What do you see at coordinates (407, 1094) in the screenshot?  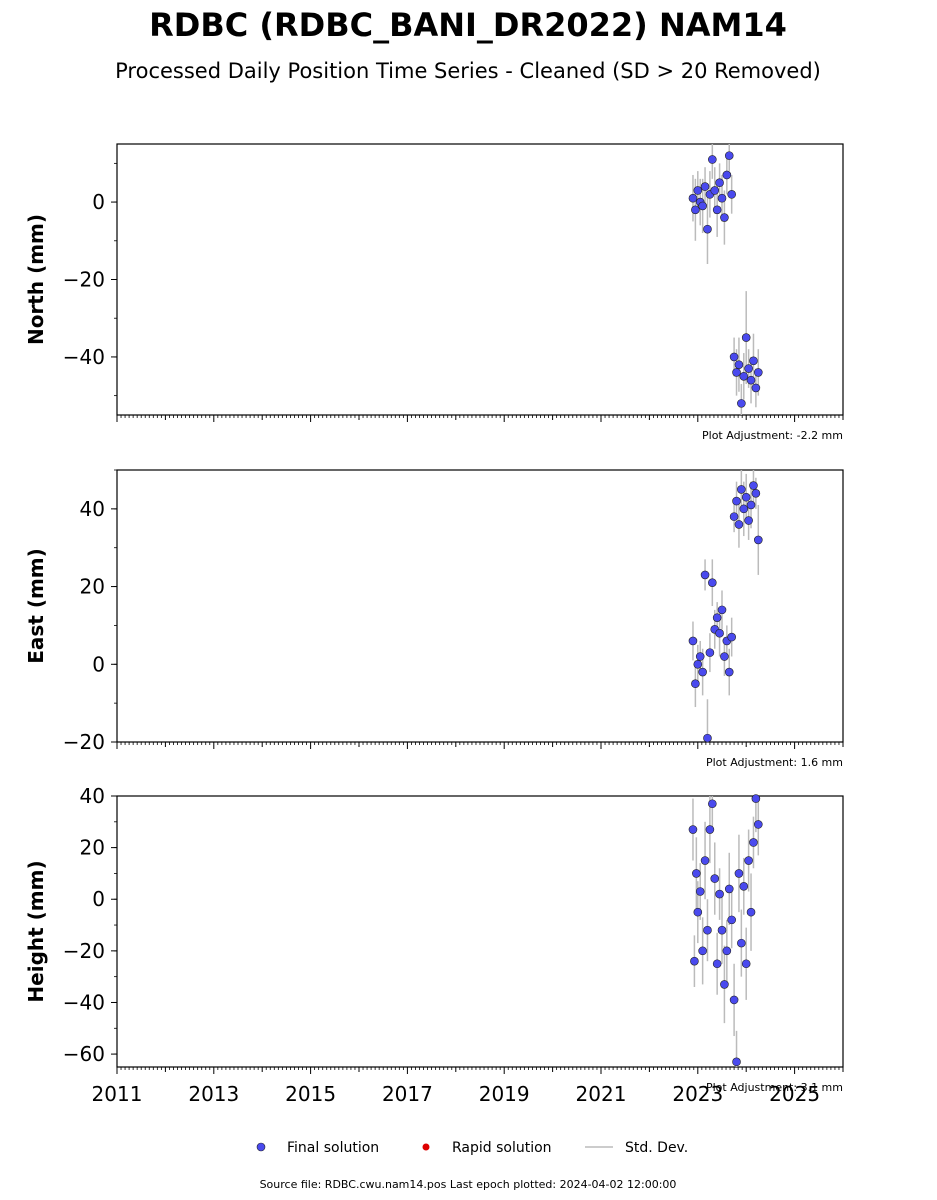 I see `x-tick-label: 2017` at bounding box center [407, 1094].